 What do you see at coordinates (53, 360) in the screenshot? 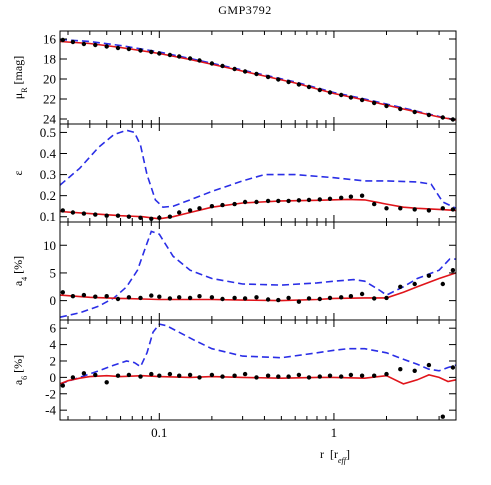
I see `y-tick-label: 2` at bounding box center [53, 360].